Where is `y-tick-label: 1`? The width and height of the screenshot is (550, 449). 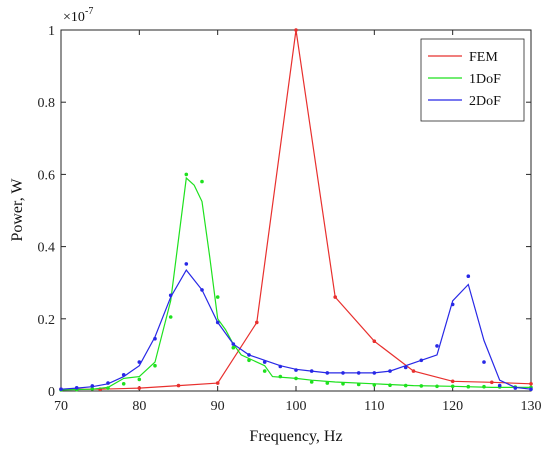 y-tick-label: 1 is located at coordinates (51, 31).